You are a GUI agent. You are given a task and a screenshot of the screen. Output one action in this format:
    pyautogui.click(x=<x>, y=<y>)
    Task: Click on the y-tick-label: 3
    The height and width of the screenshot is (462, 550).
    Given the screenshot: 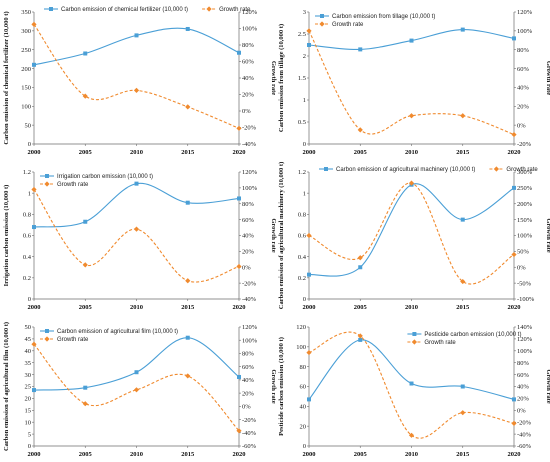 What is the action you would take?
    pyautogui.click(x=304, y=12)
    